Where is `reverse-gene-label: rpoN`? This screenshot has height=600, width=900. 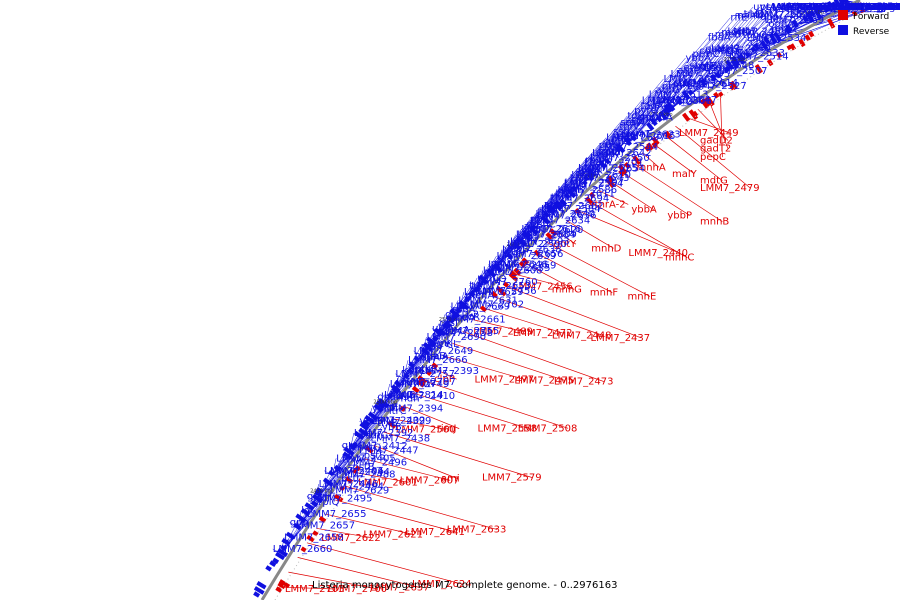 reverse-gene-label: rpoN is located at coordinates (869, 7).